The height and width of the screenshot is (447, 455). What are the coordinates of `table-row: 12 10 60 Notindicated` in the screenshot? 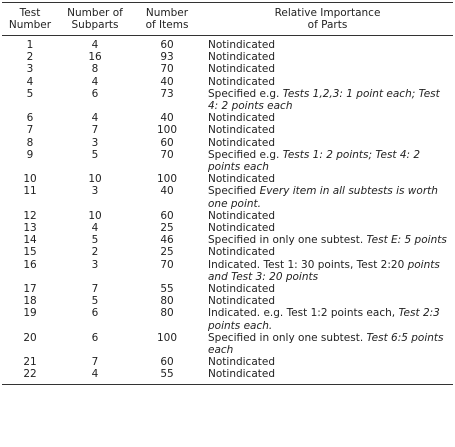 It's located at (227, 216).